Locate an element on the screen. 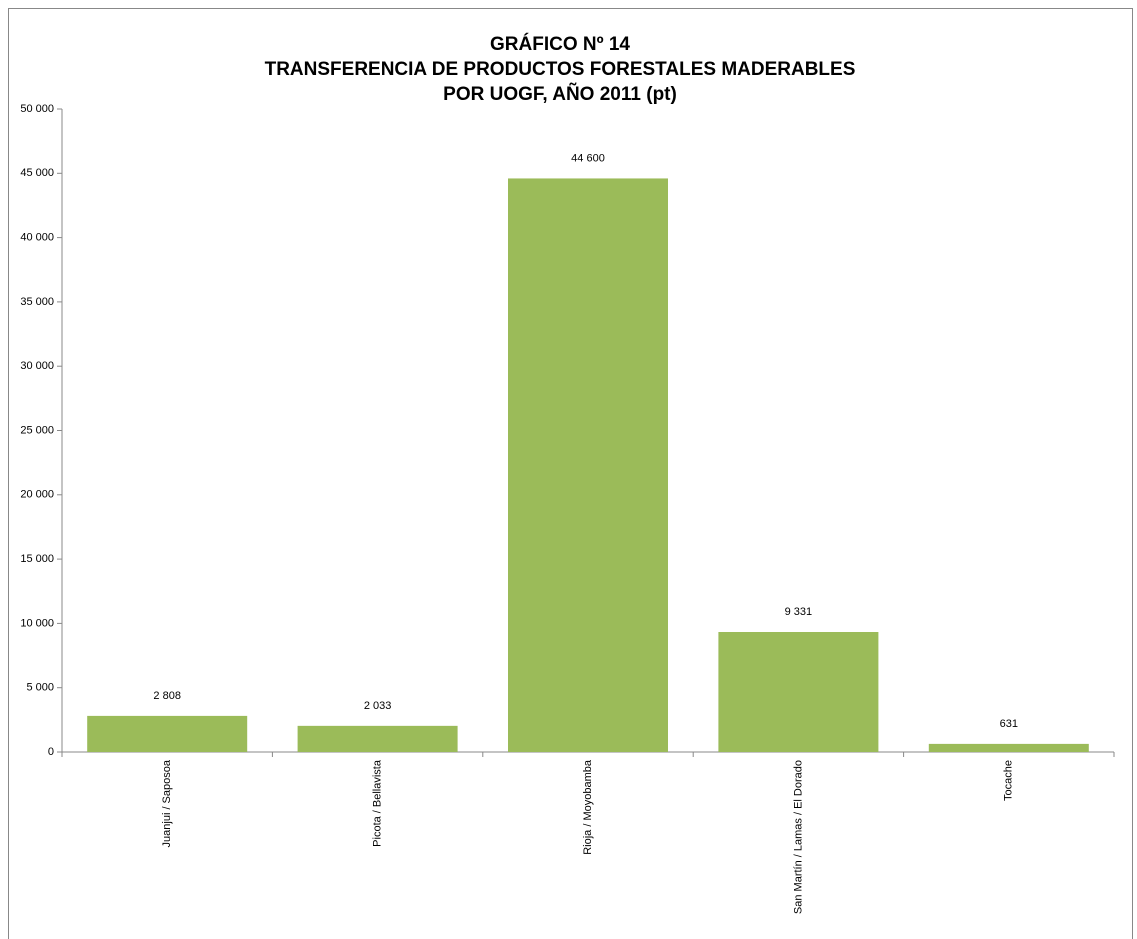 This screenshot has height=939, width=1137. y-tick-label: 50 000 is located at coordinates (37, 109).